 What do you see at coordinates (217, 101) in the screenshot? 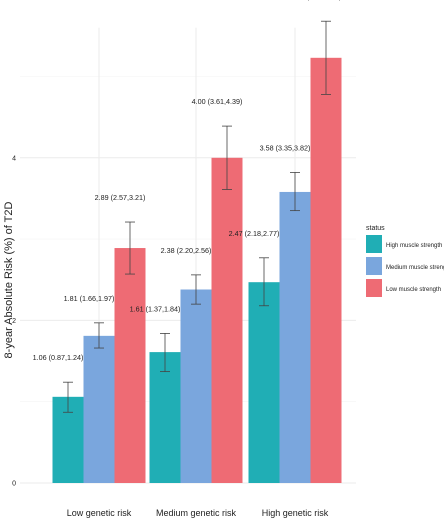
I see `data-label: 4.00 (3.61,4.39)` at bounding box center [217, 101].